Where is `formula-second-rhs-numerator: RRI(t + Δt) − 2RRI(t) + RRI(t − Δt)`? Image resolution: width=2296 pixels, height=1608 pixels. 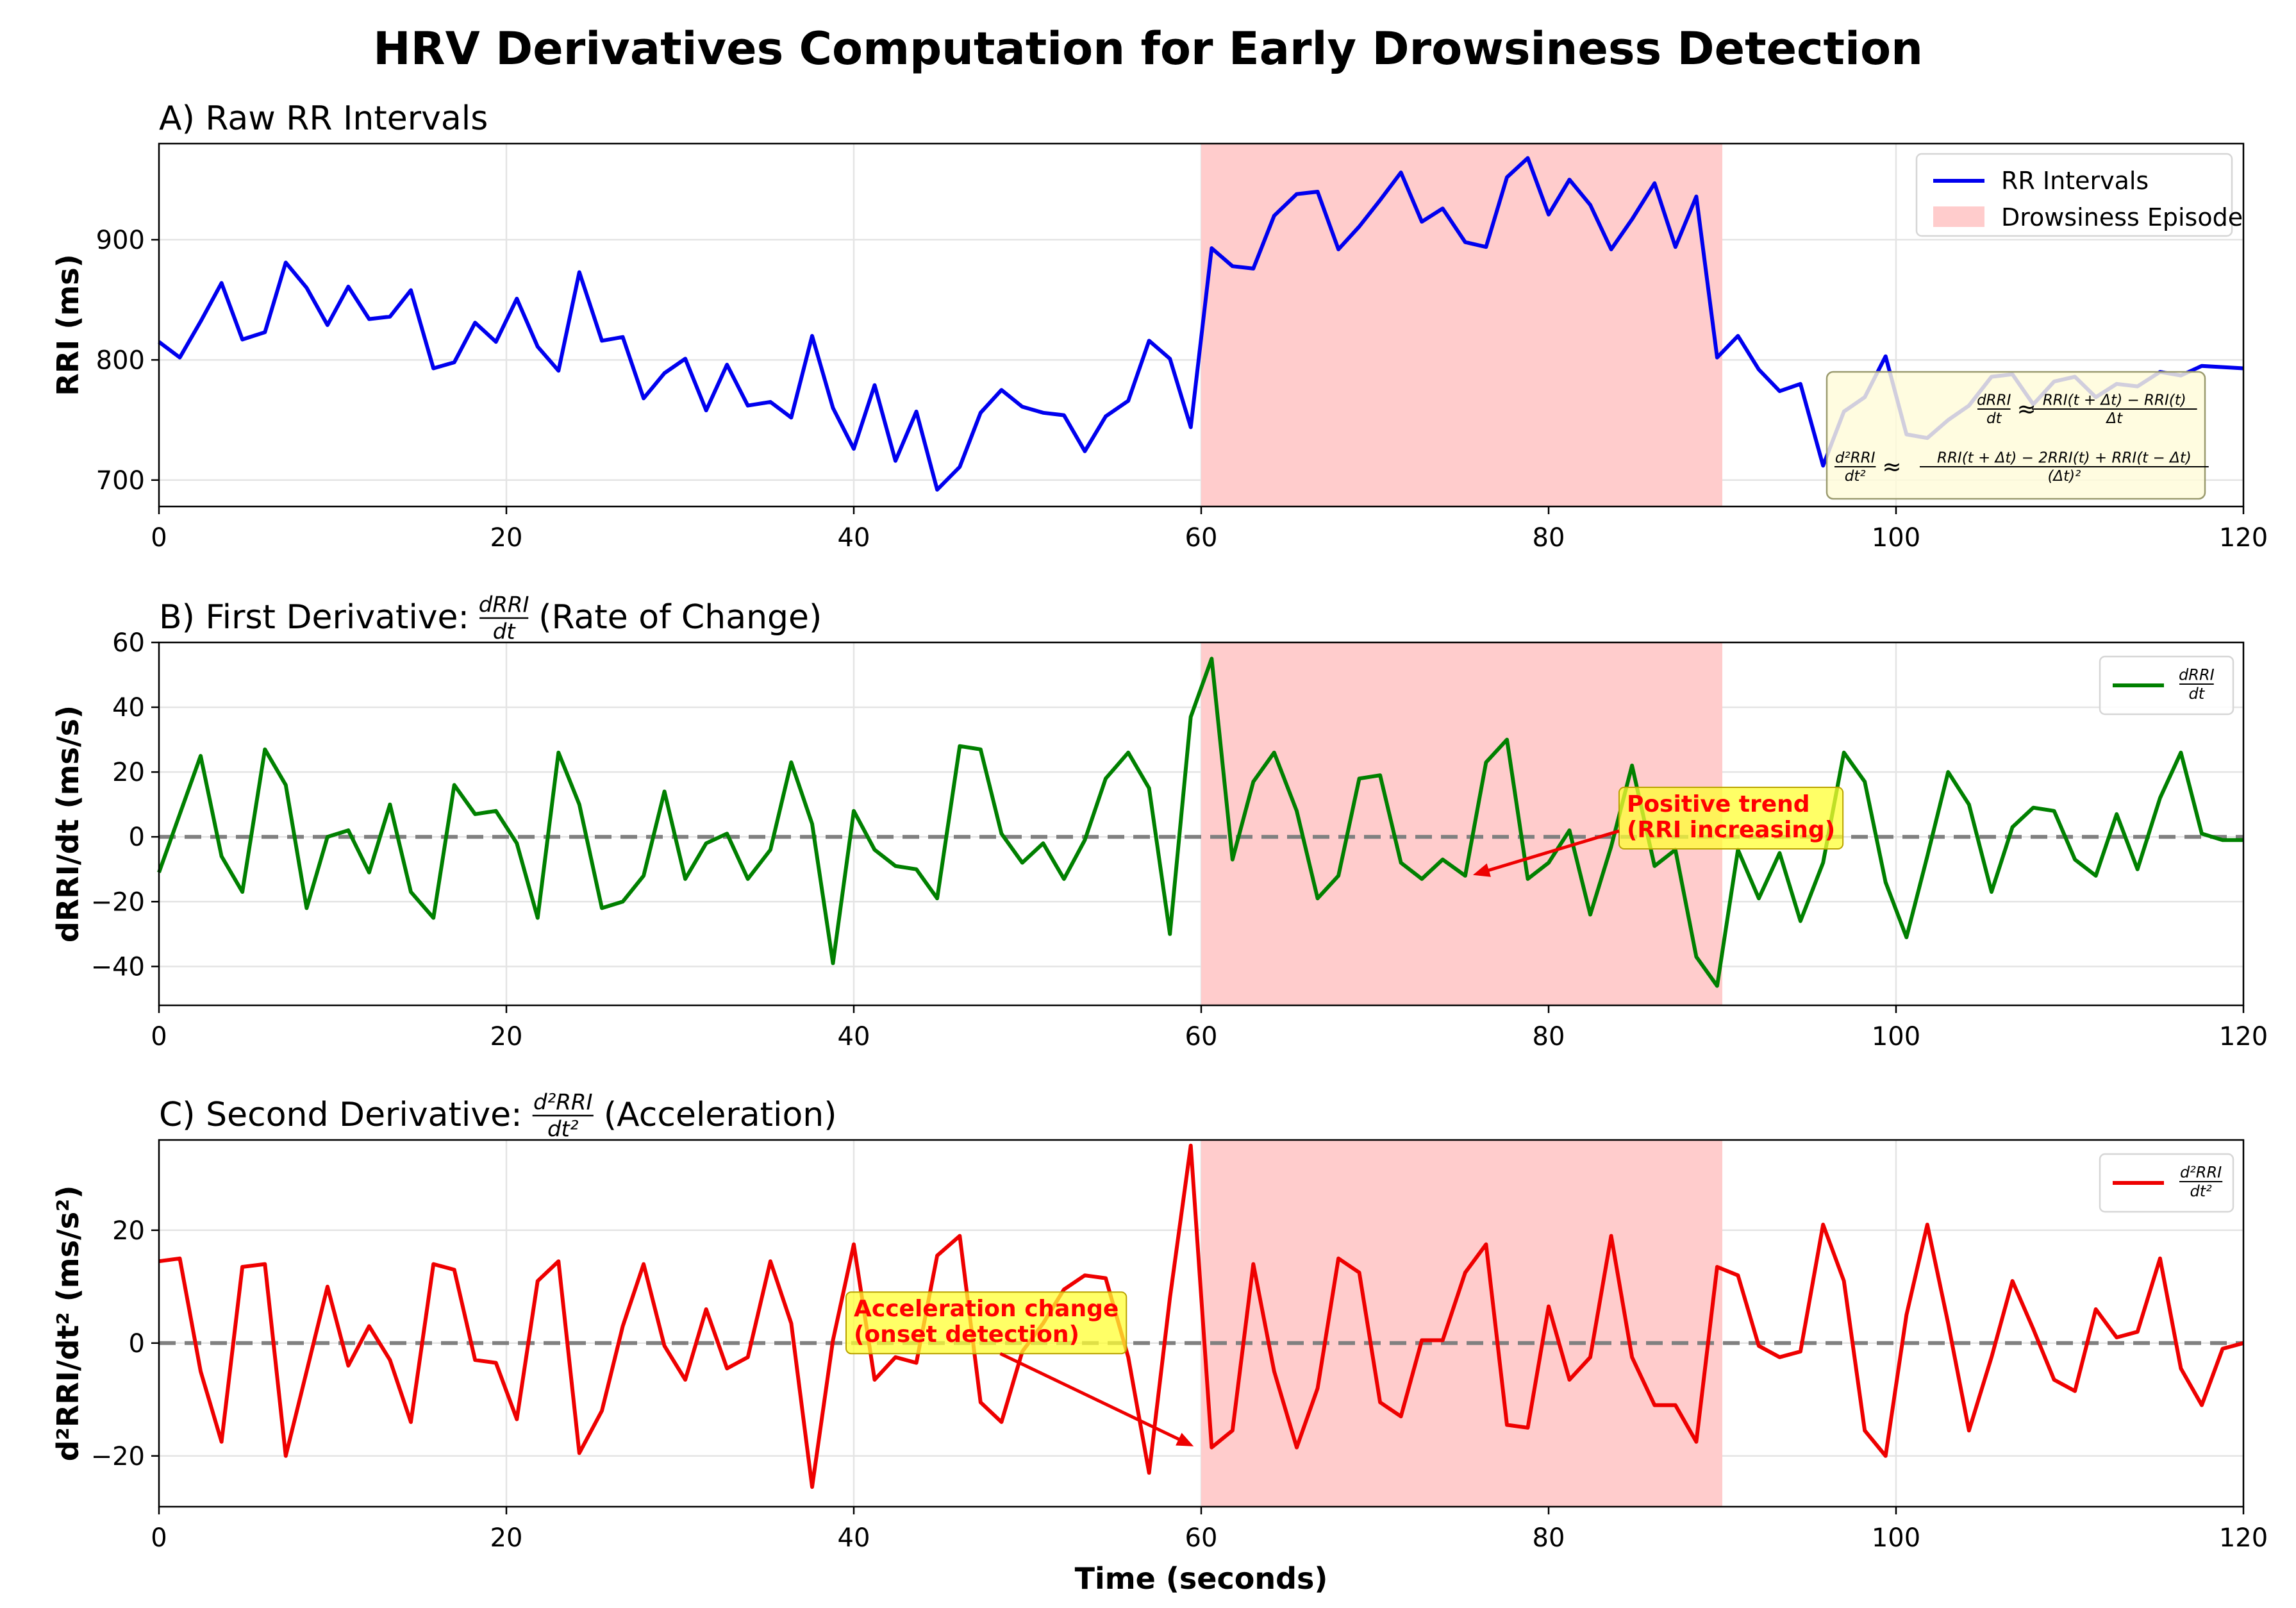
formula-second-rhs-numerator: RRI(t + Δt) − 2RRI(t) + RRI(t − Δt) is located at coordinates (2064, 458).